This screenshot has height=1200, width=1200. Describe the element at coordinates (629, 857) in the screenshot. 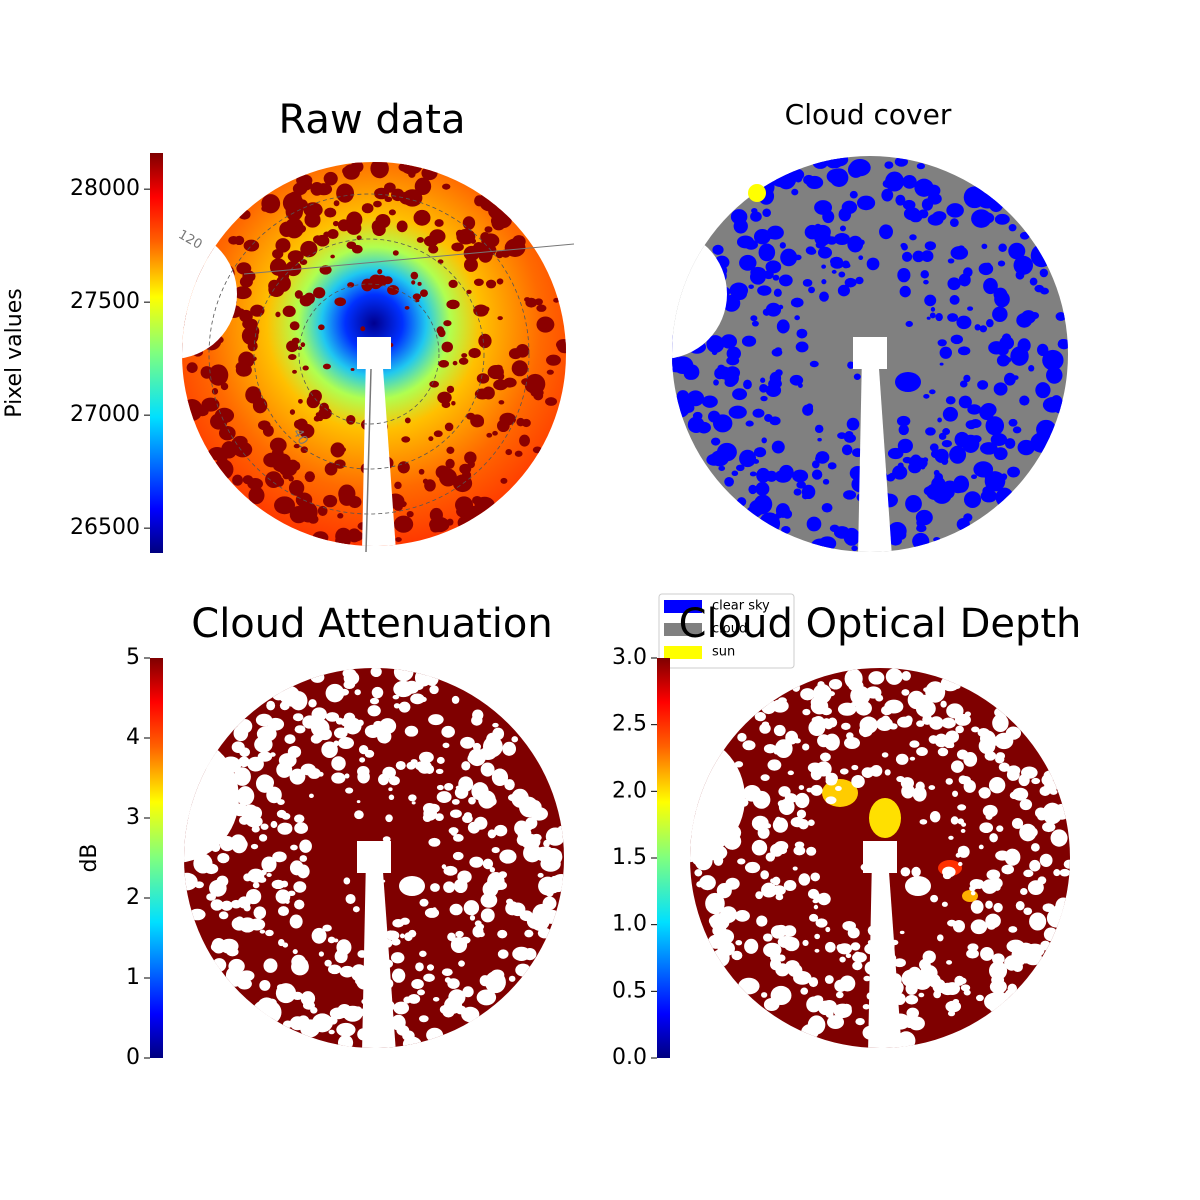

I see `colorbar-tick-label: 1.5` at that location.